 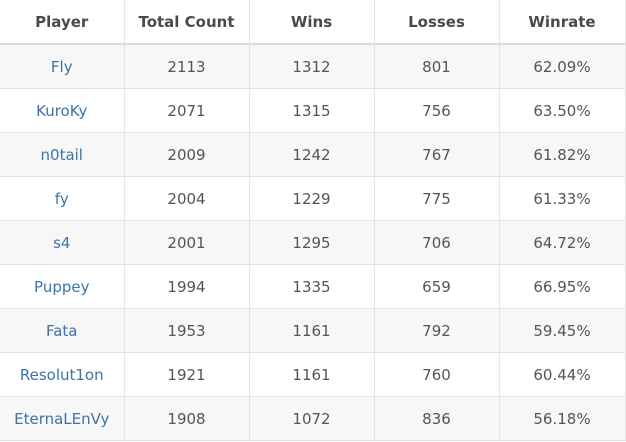 What do you see at coordinates (186, 110) in the screenshot?
I see `total-count-cell: 2071` at bounding box center [186, 110].